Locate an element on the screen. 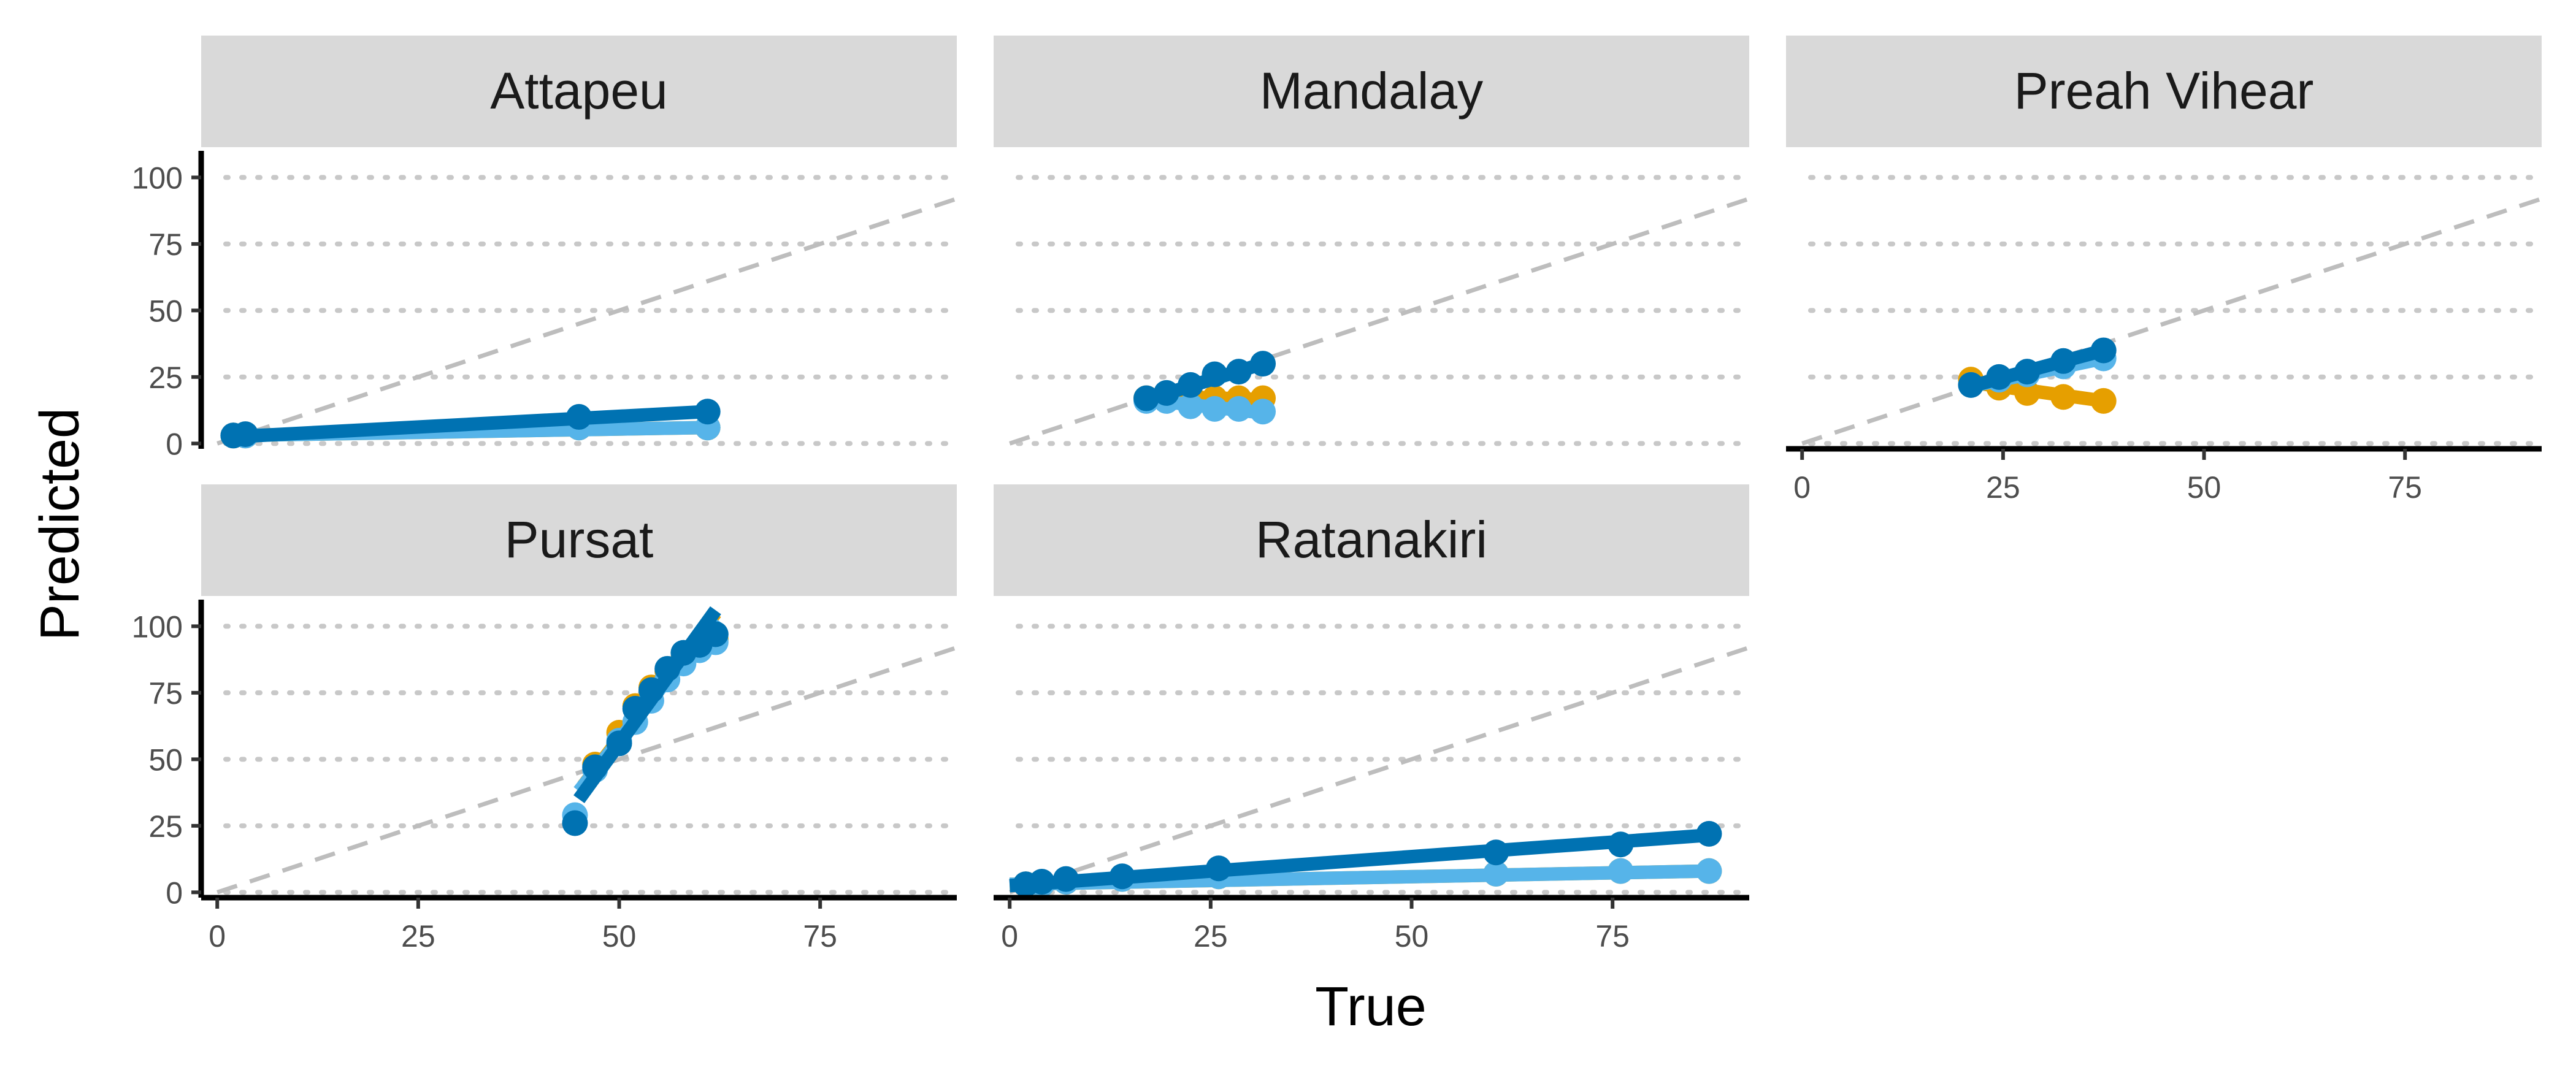  panel-pursat: Pursat 0 25 50 75 100 0 25 50 75 is located at coordinates (545, 718).